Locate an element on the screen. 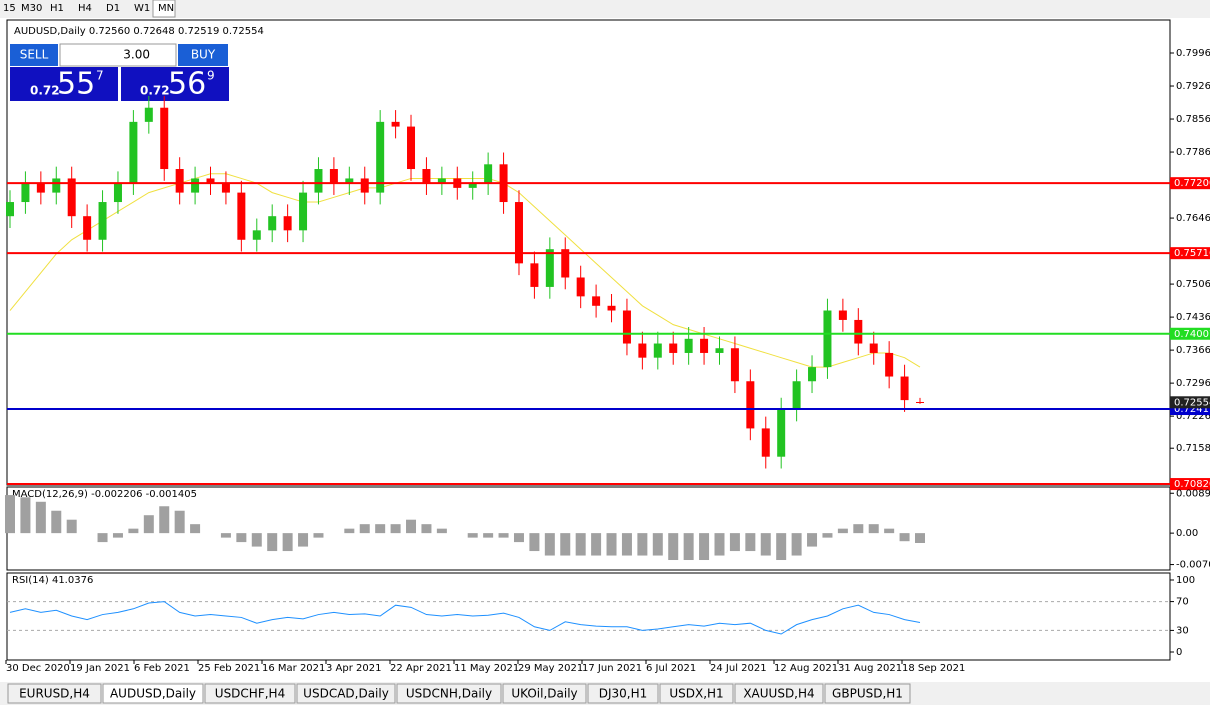  buy-label: BUY is located at coordinates (203, 55).